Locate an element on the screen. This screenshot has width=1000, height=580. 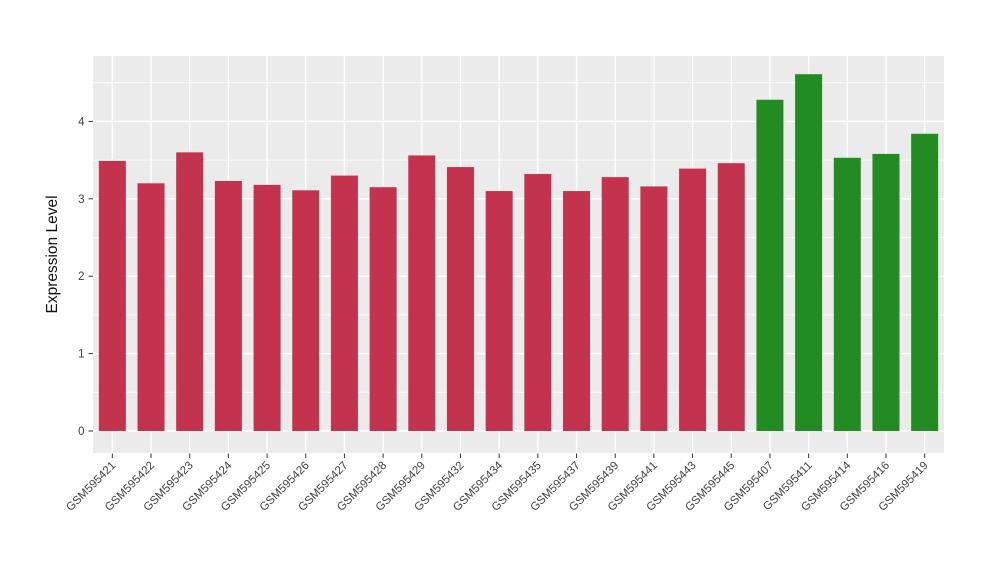
bar-GSM595421 is located at coordinates (112, 295).